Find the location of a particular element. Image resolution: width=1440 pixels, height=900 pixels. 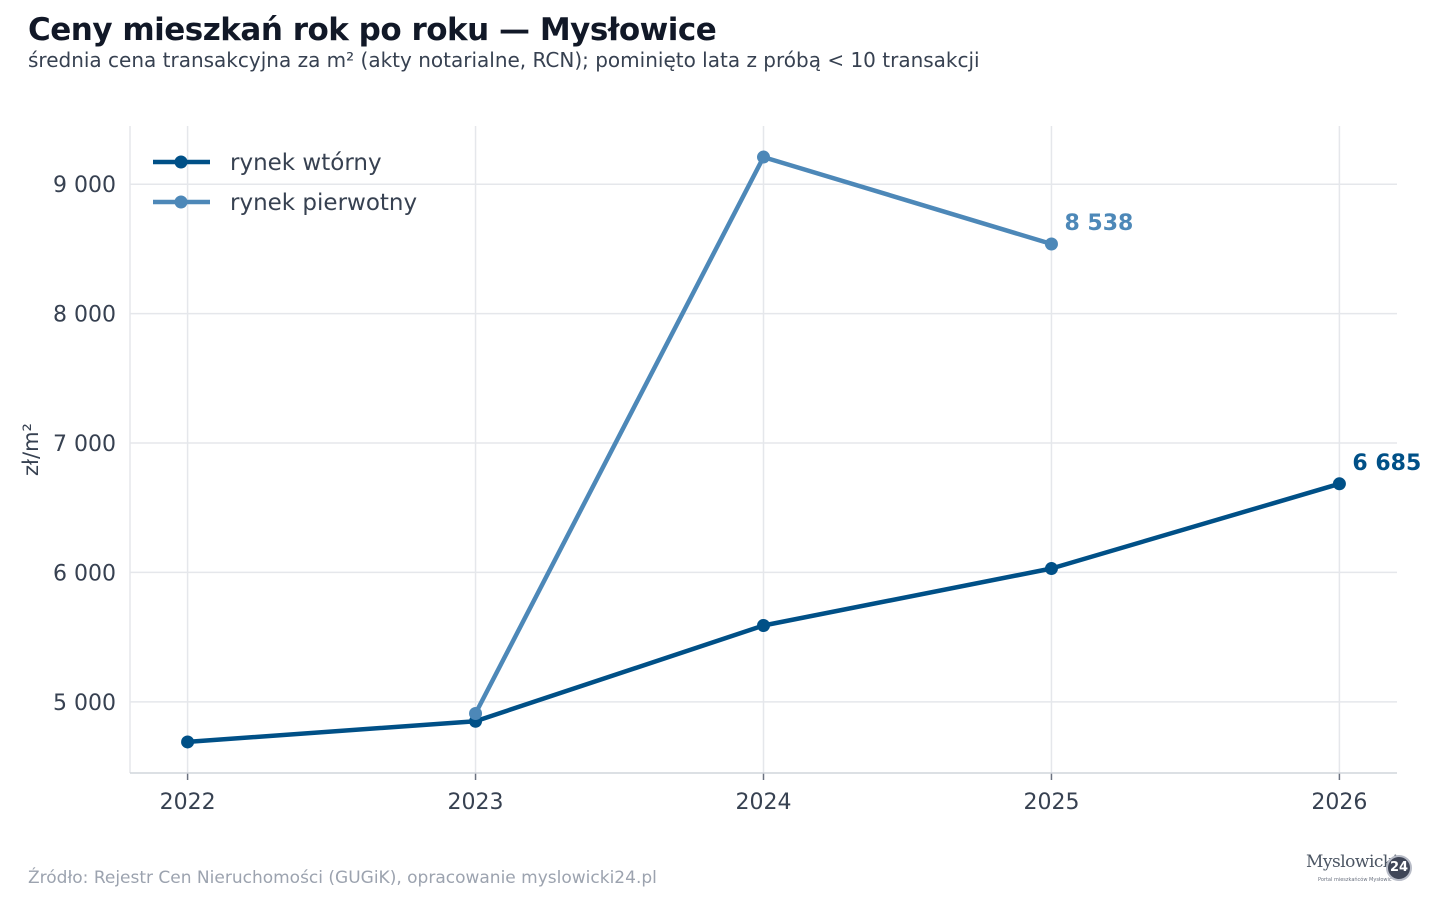

x-tick-label: 2026 is located at coordinates (1339, 802).